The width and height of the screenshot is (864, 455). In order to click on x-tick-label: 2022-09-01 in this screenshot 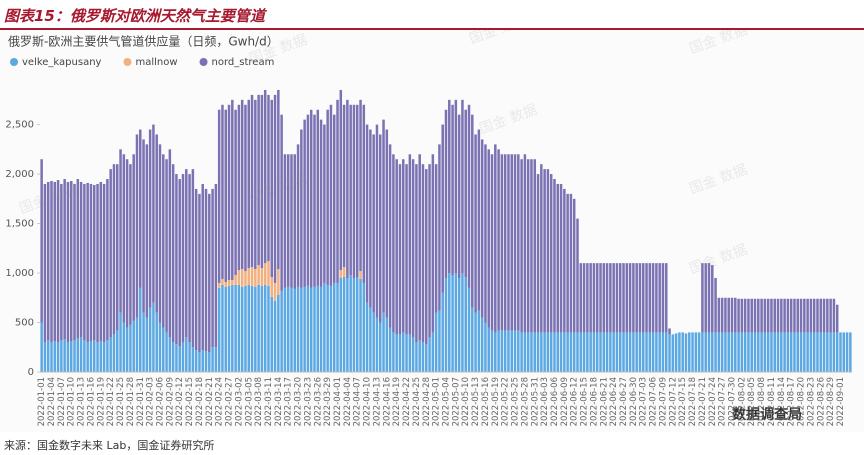, I will do `click(841, 401)`.